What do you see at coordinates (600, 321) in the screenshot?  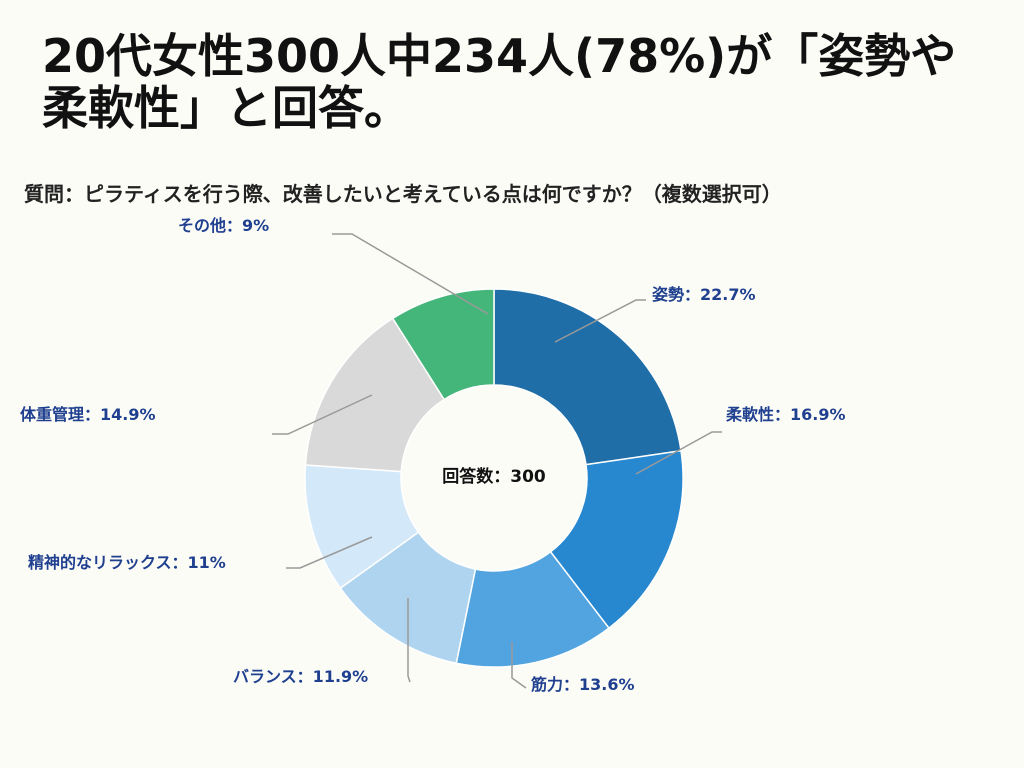 I see `leader-line-posture` at bounding box center [600, 321].